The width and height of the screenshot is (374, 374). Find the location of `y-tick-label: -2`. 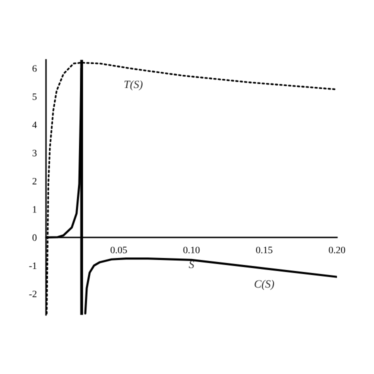

y-tick-label: -2 is located at coordinates (32, 294).